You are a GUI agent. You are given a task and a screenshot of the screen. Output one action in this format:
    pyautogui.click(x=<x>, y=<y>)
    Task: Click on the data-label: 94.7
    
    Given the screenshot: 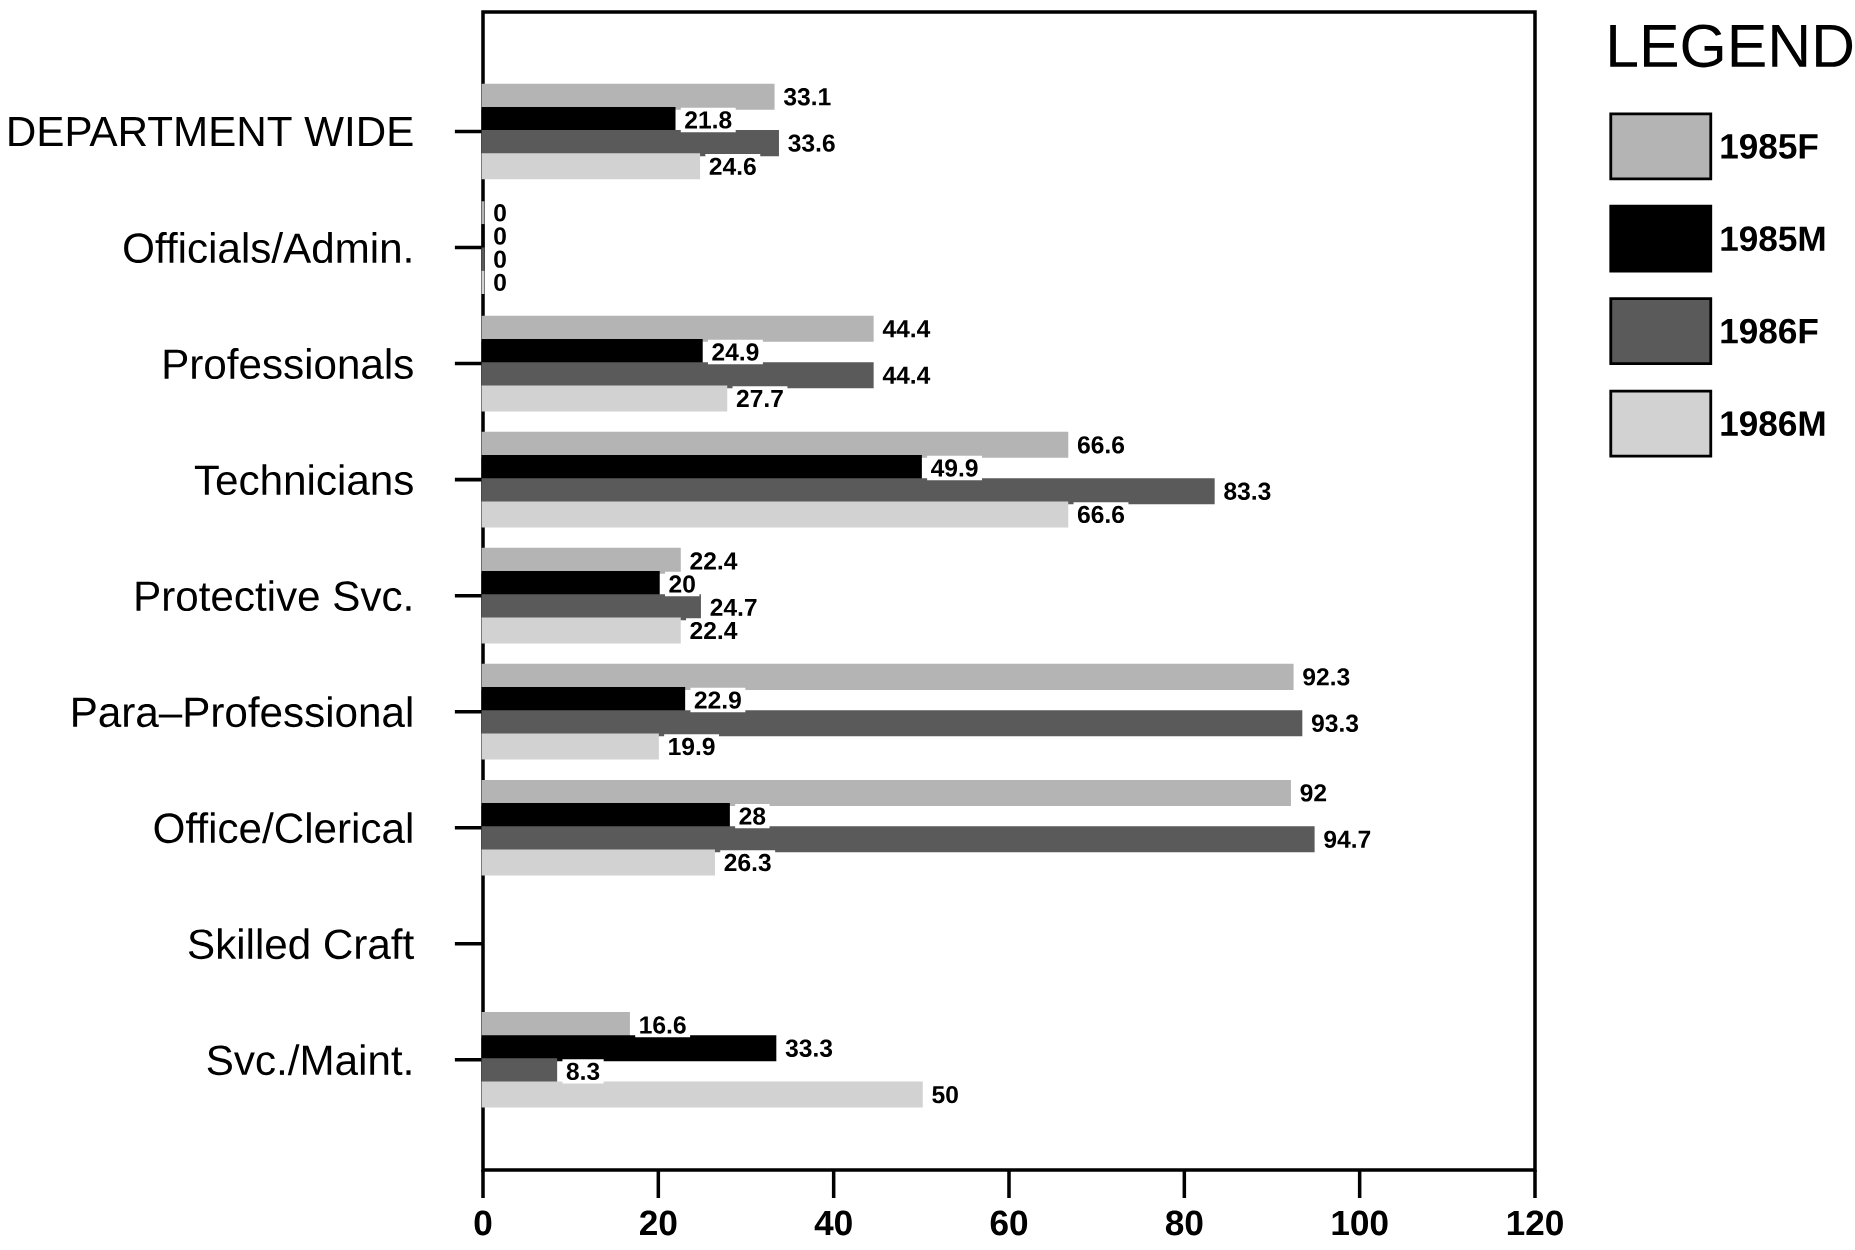 What is the action you would take?
    pyautogui.click(x=1347, y=839)
    